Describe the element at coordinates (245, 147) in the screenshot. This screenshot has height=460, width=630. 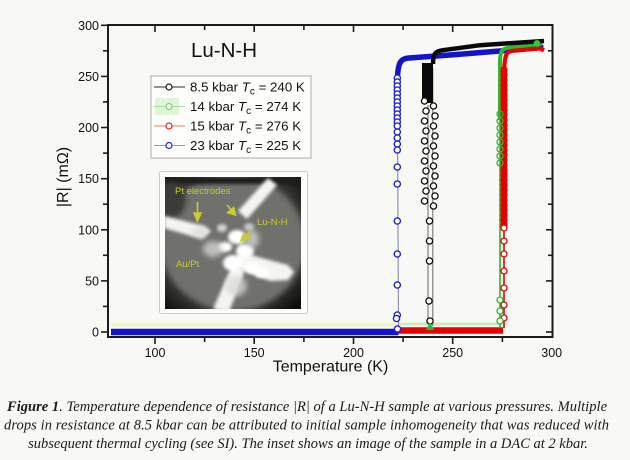
I see `svg-text: 23 kbar Tc = 225 K` at that location.